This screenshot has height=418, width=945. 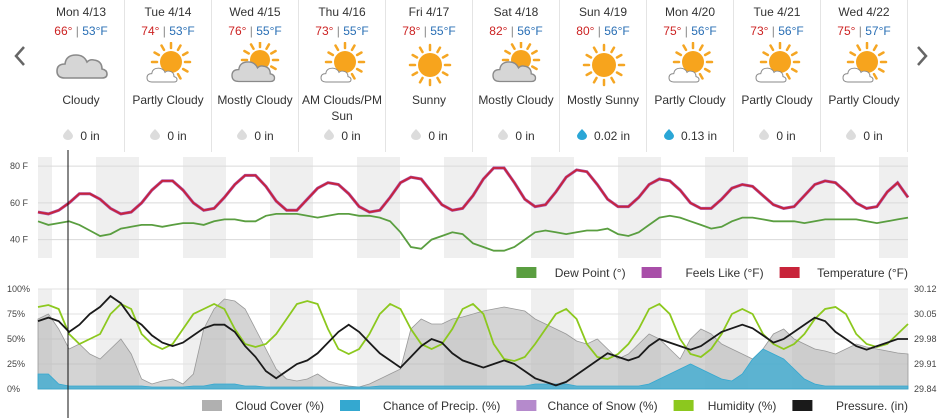 What do you see at coordinates (255, 31) in the screenshot?
I see `day-temps: 76° | 55°F` at bounding box center [255, 31].